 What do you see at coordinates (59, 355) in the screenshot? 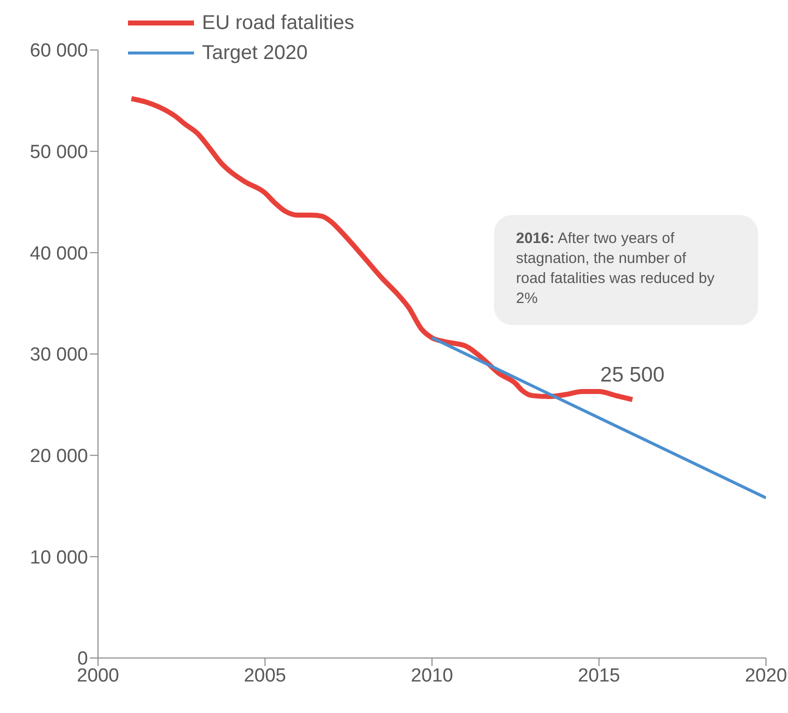
I see `y-tick-label: 30 000` at bounding box center [59, 355].